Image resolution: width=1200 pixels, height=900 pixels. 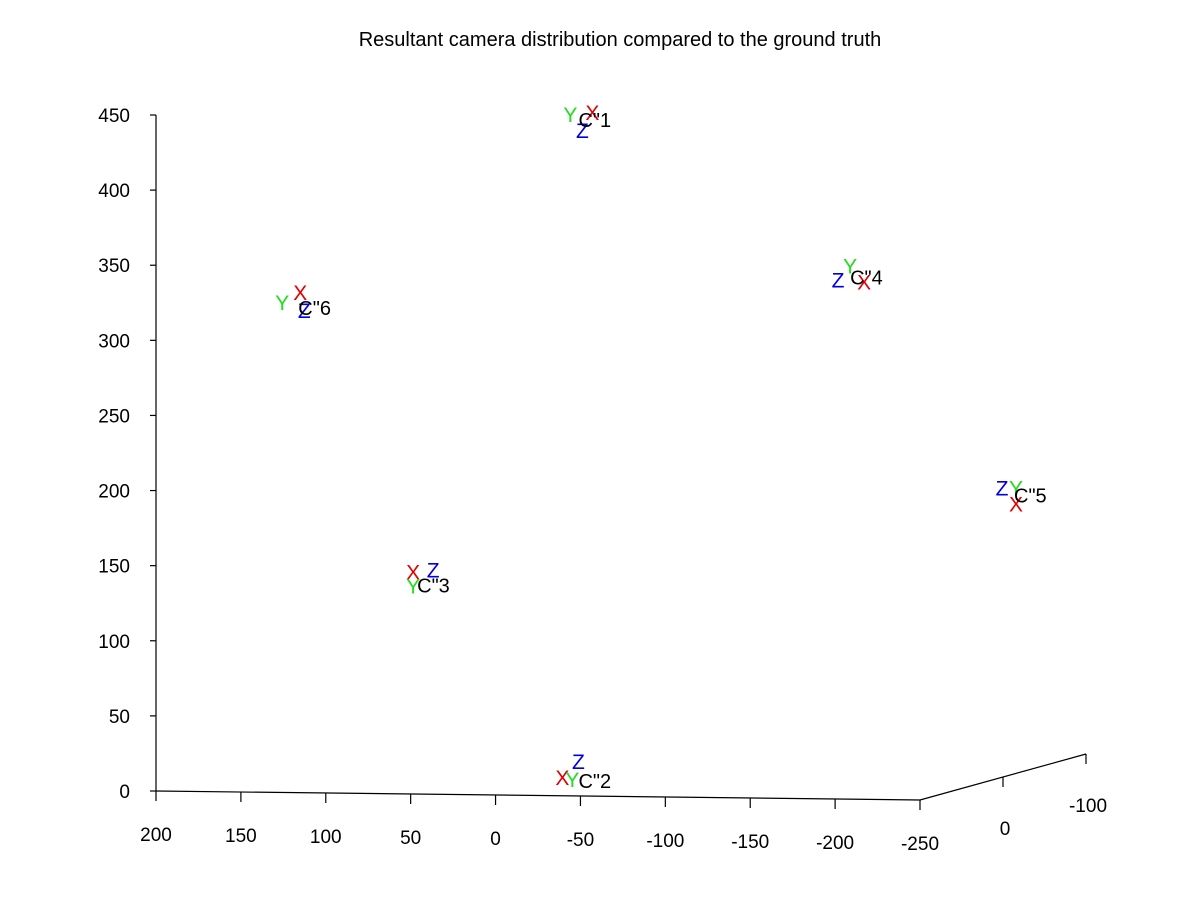 I want to click on camera-5-z-axis: Z, so click(x=1002, y=489).